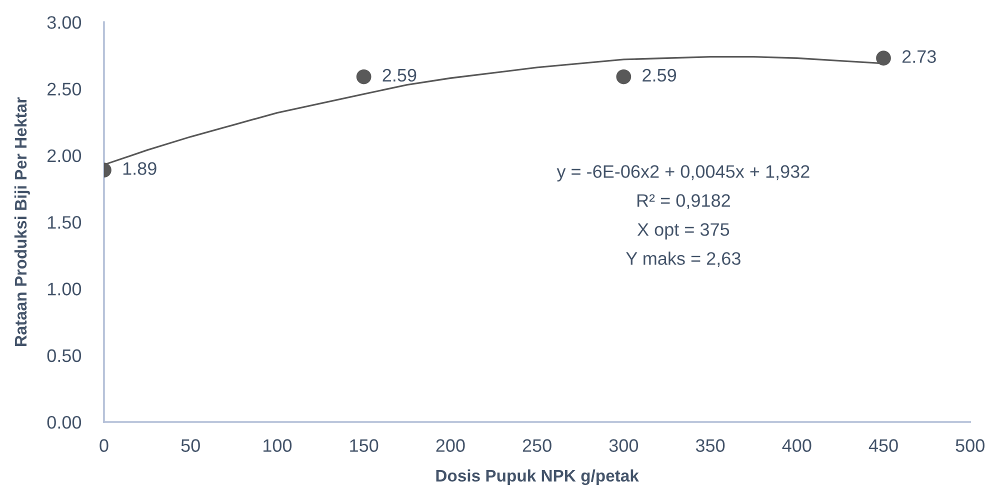 The image size is (995, 503). Describe the element at coordinates (683, 202) in the screenshot. I see `annotation: R² = 0,9182` at that location.